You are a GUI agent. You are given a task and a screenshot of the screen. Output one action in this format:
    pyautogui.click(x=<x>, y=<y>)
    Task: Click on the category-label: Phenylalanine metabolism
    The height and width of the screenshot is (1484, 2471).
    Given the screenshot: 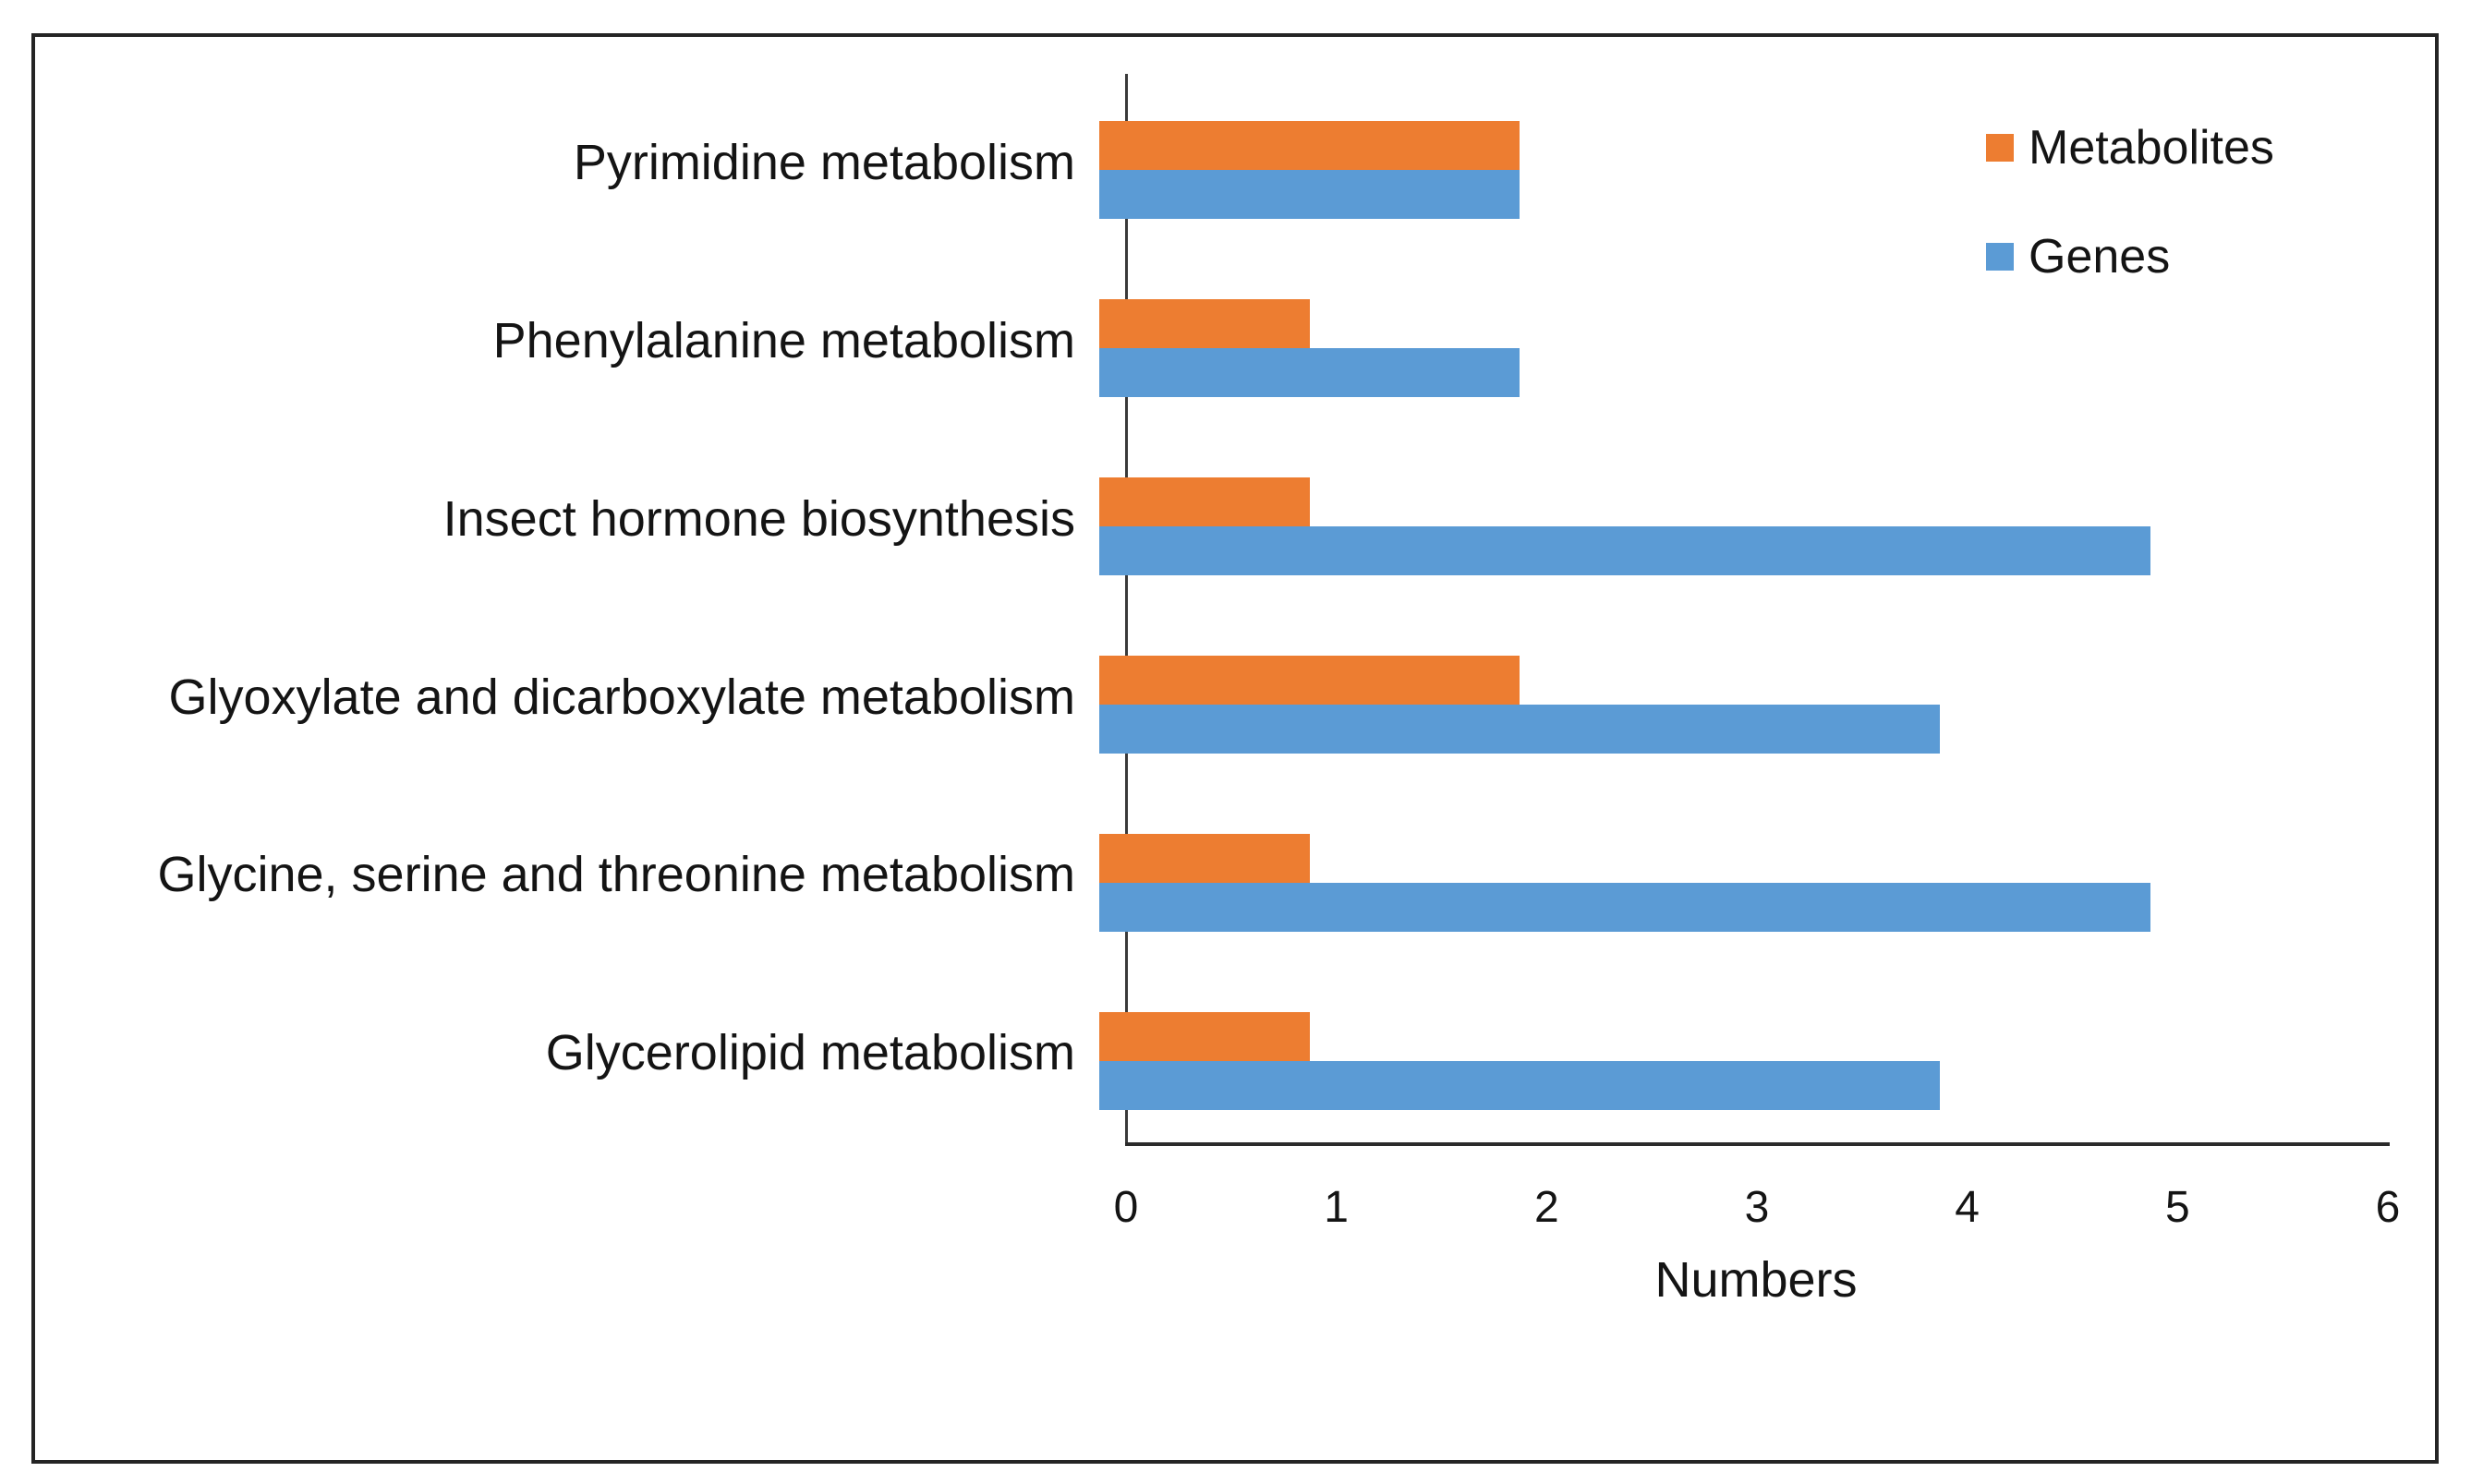 What is the action you would take?
    pyautogui.click(x=783, y=340)
    